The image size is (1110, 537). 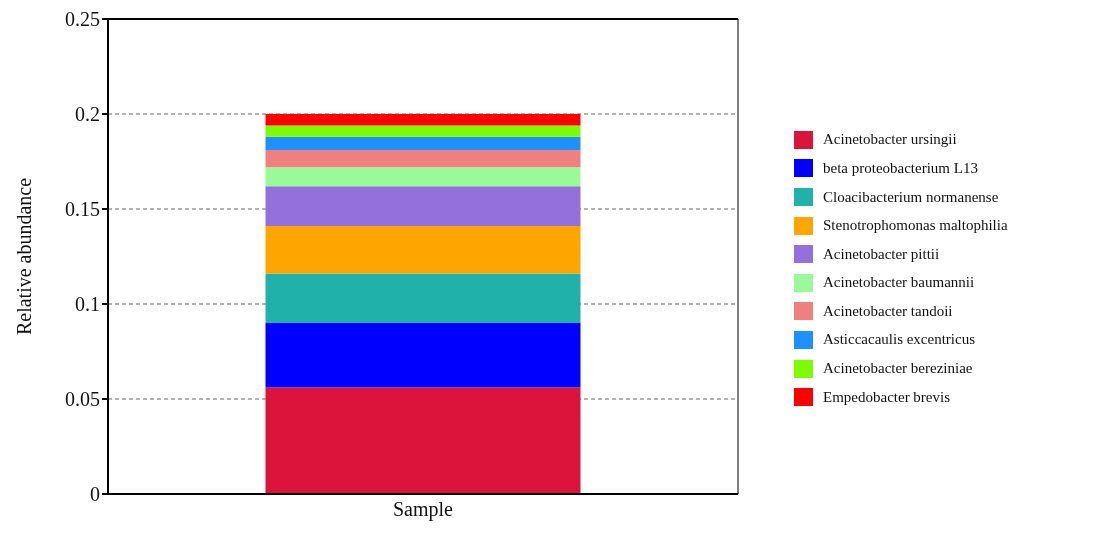 What do you see at coordinates (898, 369) in the screenshot?
I see `legend-label: Acinetobacter bereziniae` at bounding box center [898, 369].